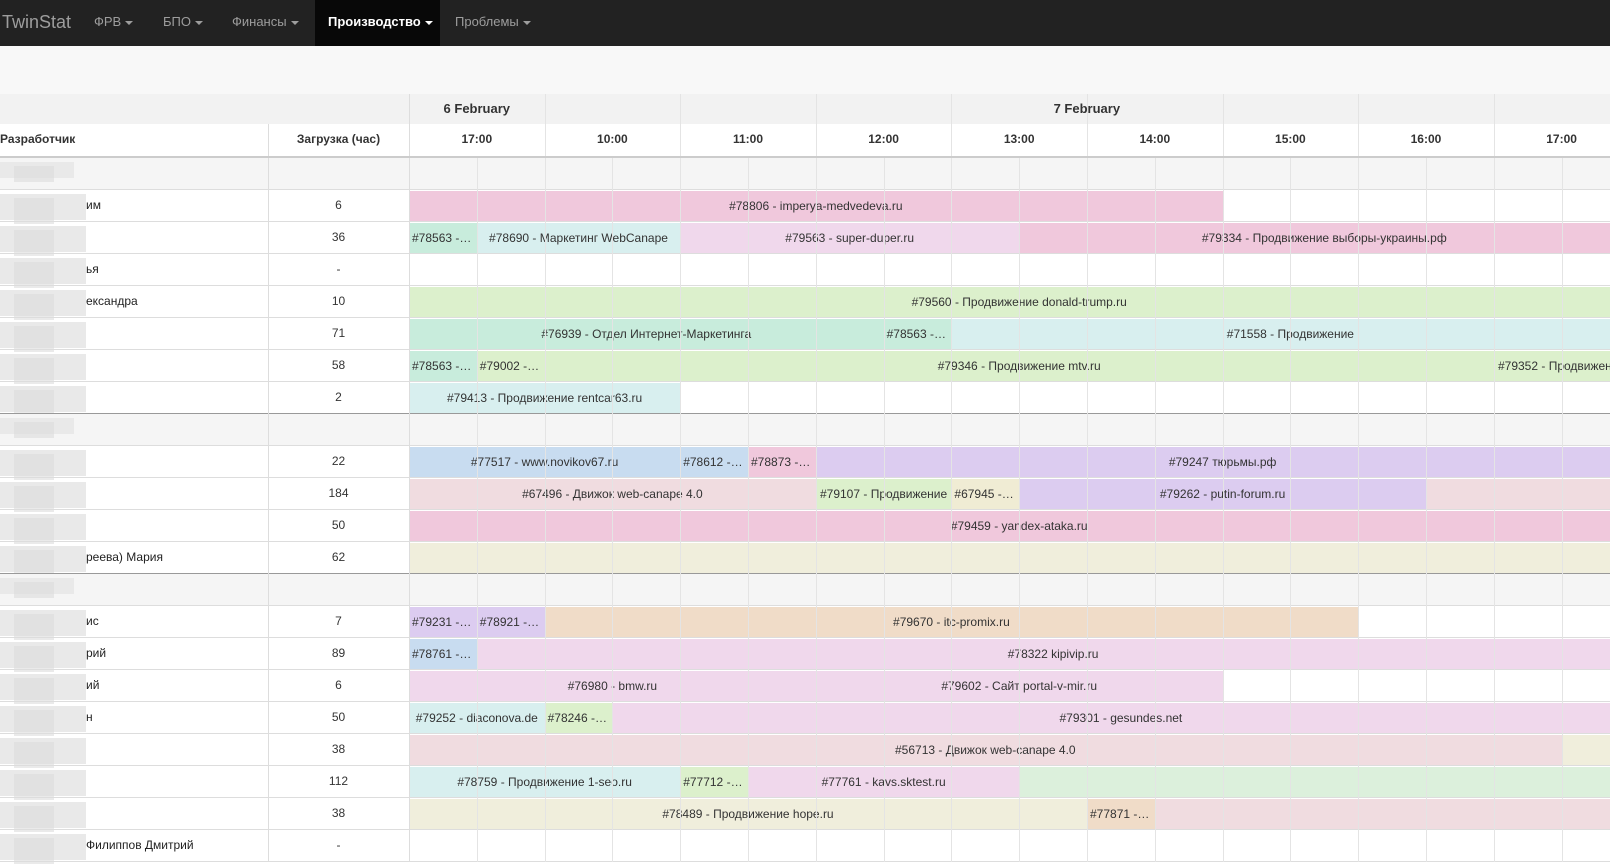  I want to click on header-divider, so click(805, 157).